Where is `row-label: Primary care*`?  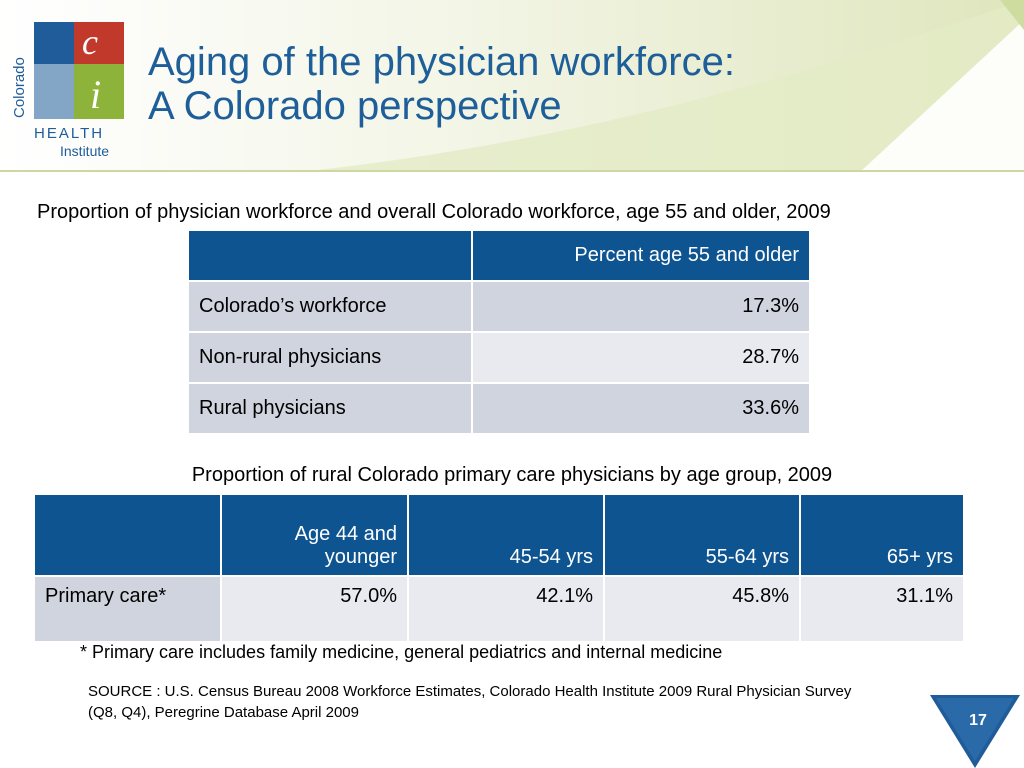 row-label: Primary care* is located at coordinates (127, 609).